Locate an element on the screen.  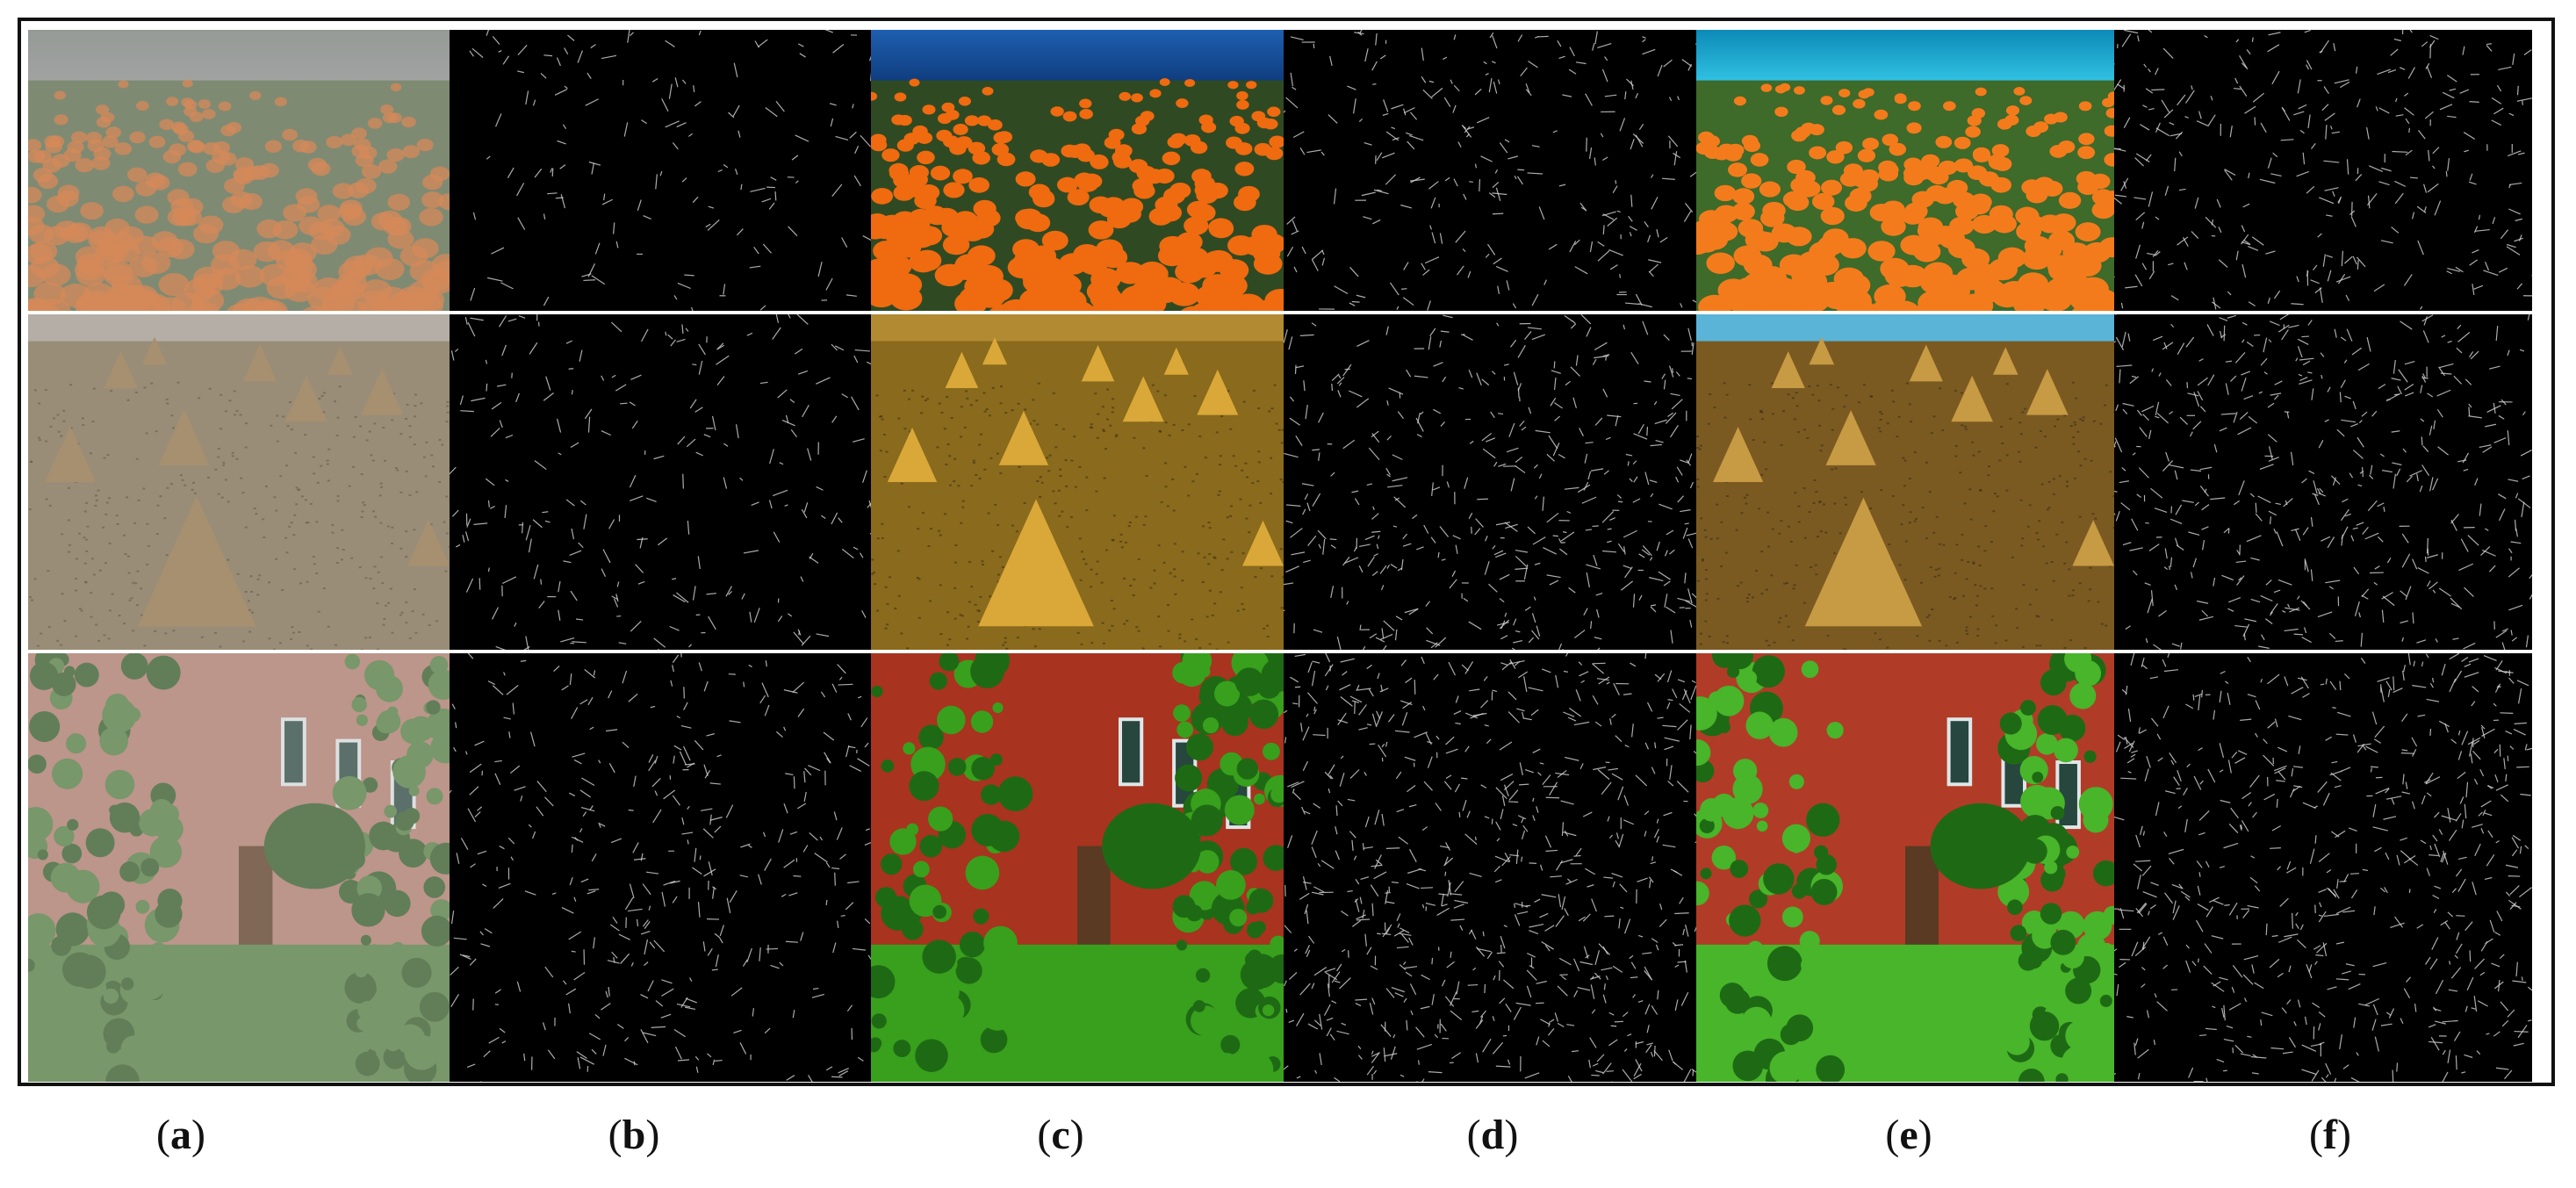
brick-house-garden-dehazed-result-1-image is located at coordinates (1077, 867).